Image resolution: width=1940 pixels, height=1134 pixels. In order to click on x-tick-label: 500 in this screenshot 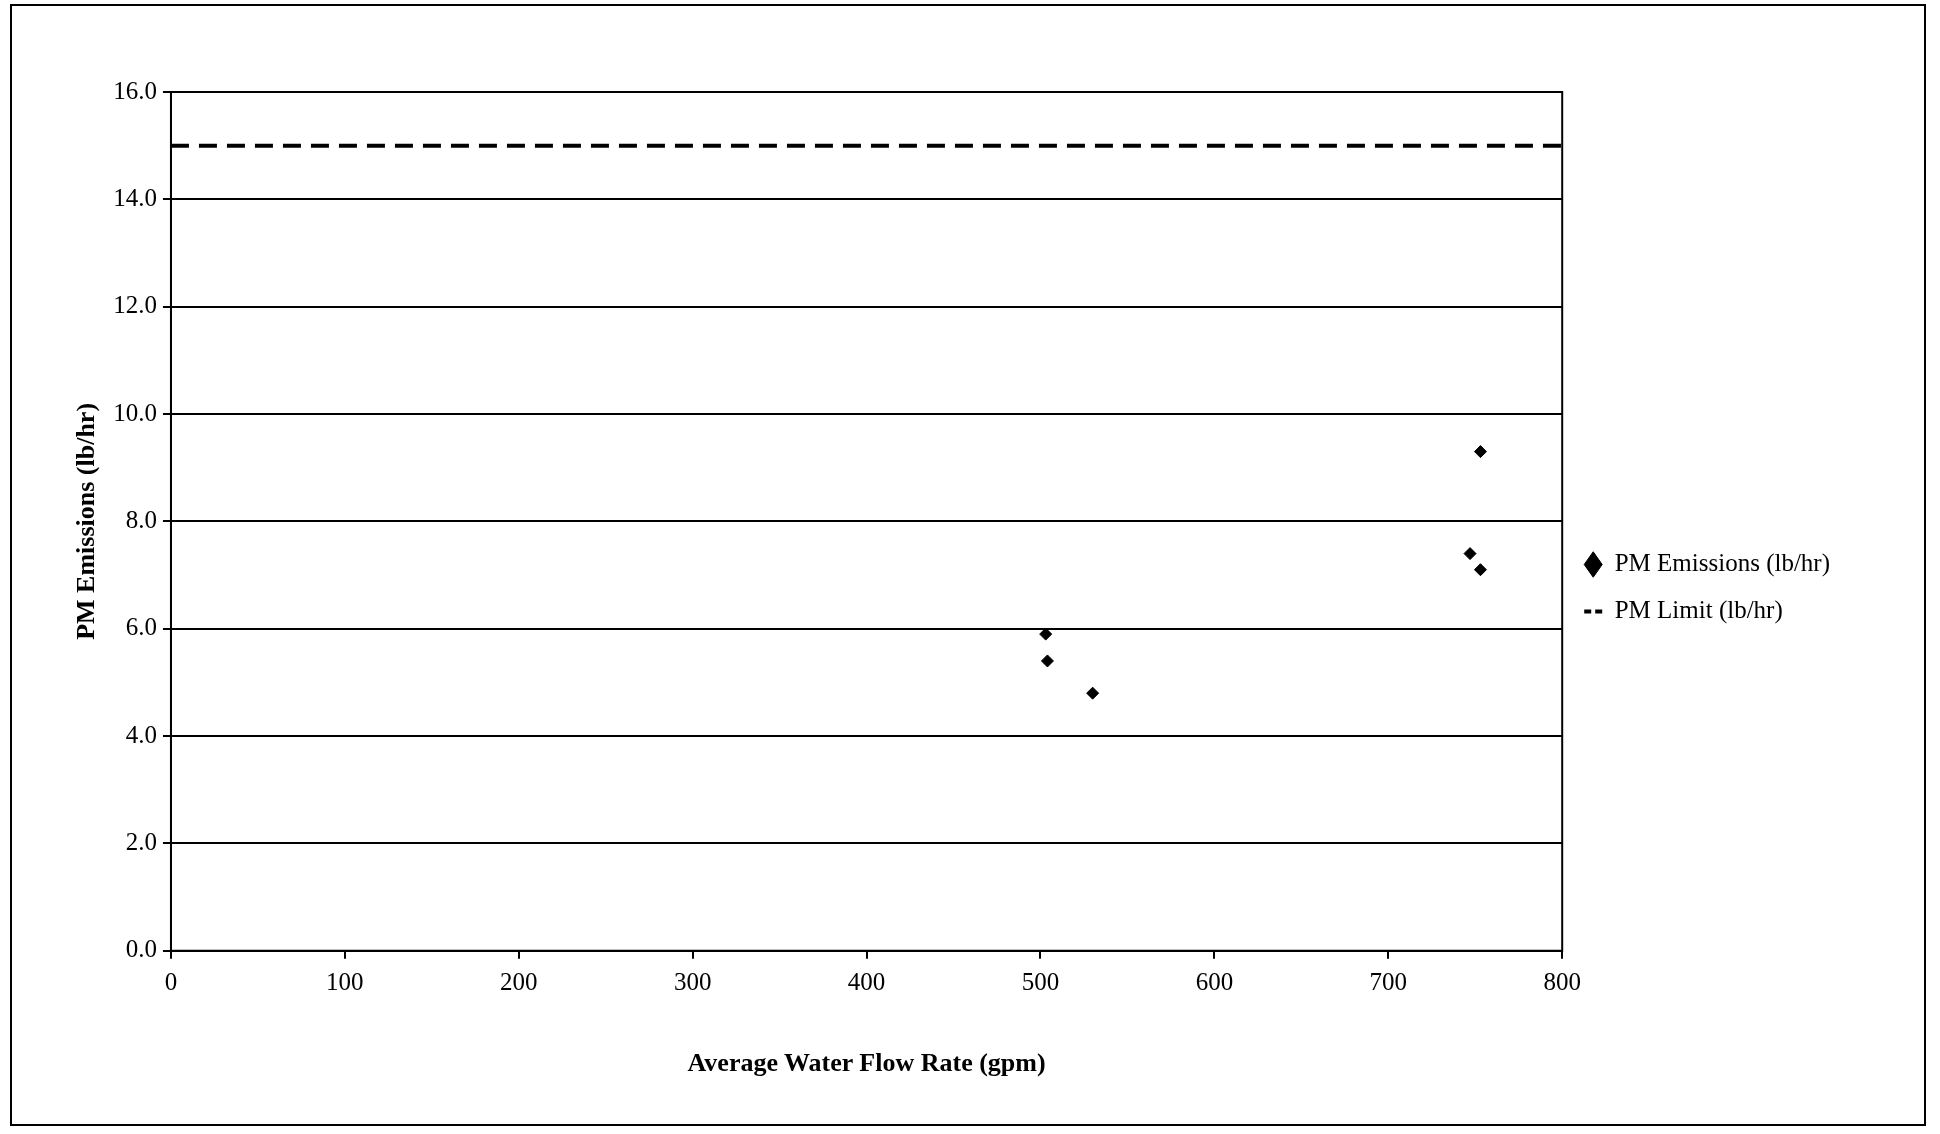, I will do `click(1040, 982)`.